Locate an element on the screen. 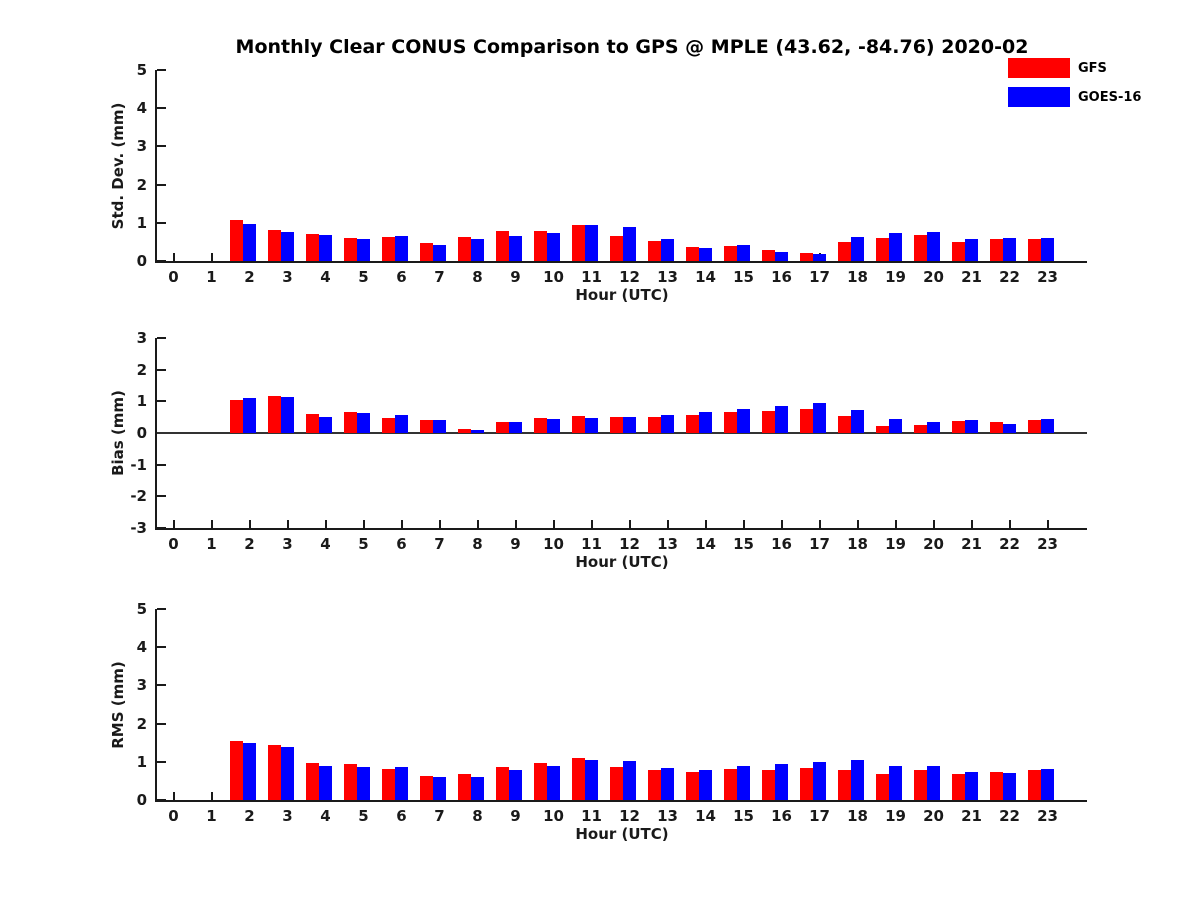  rms-y-tick-label: 0 is located at coordinates (141, 800).